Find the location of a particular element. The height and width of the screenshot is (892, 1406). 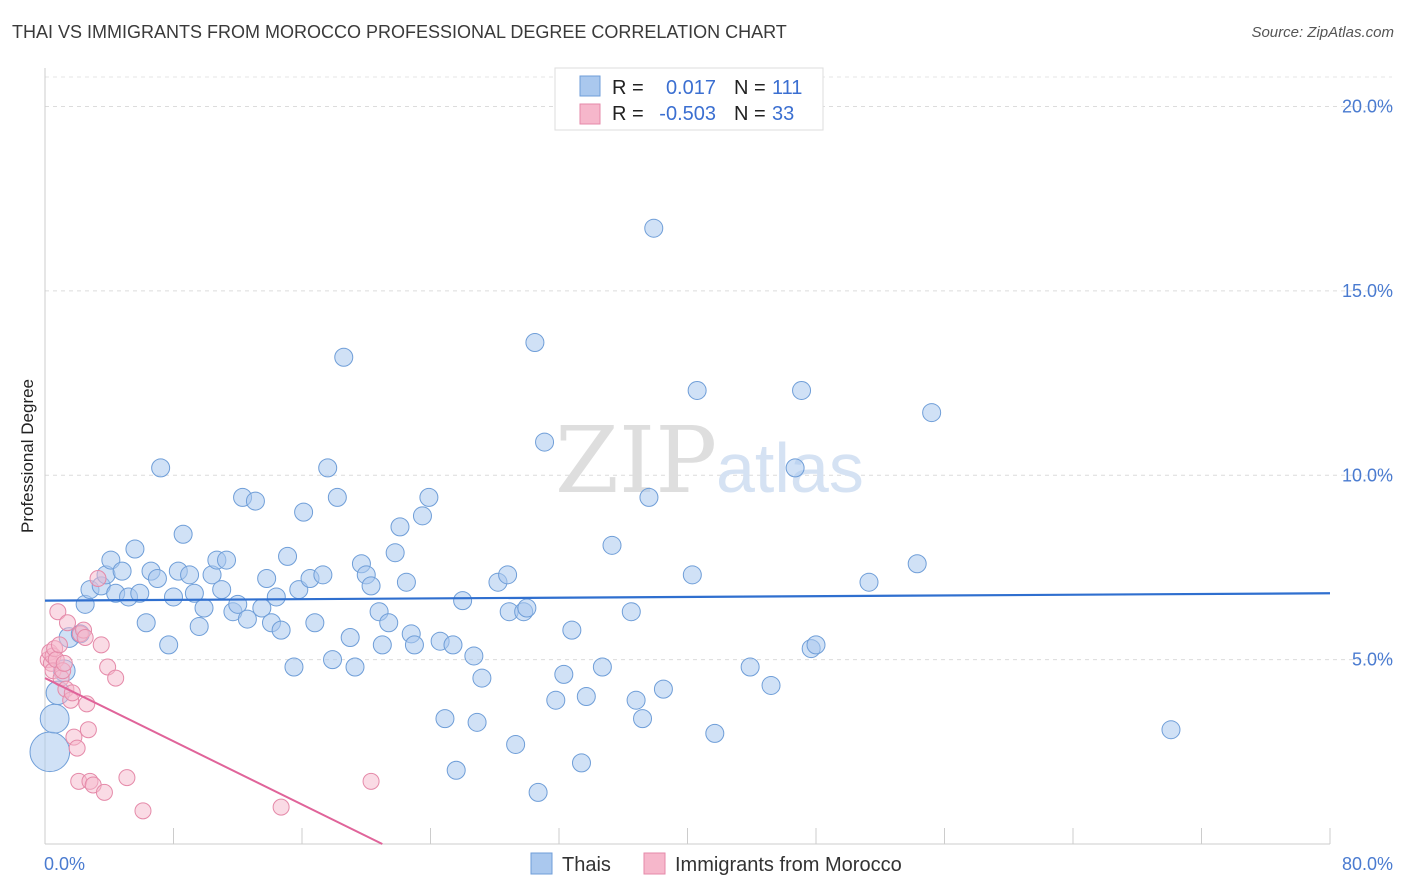

legend-swatch-thais is located at coordinates (590, 86).